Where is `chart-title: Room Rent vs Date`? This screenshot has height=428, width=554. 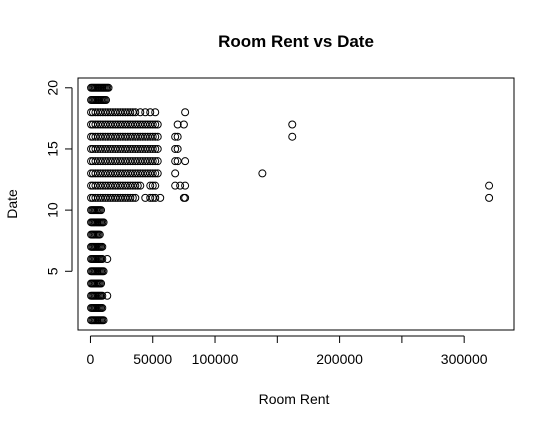
chart-title: Room Rent vs Date is located at coordinates (296, 41).